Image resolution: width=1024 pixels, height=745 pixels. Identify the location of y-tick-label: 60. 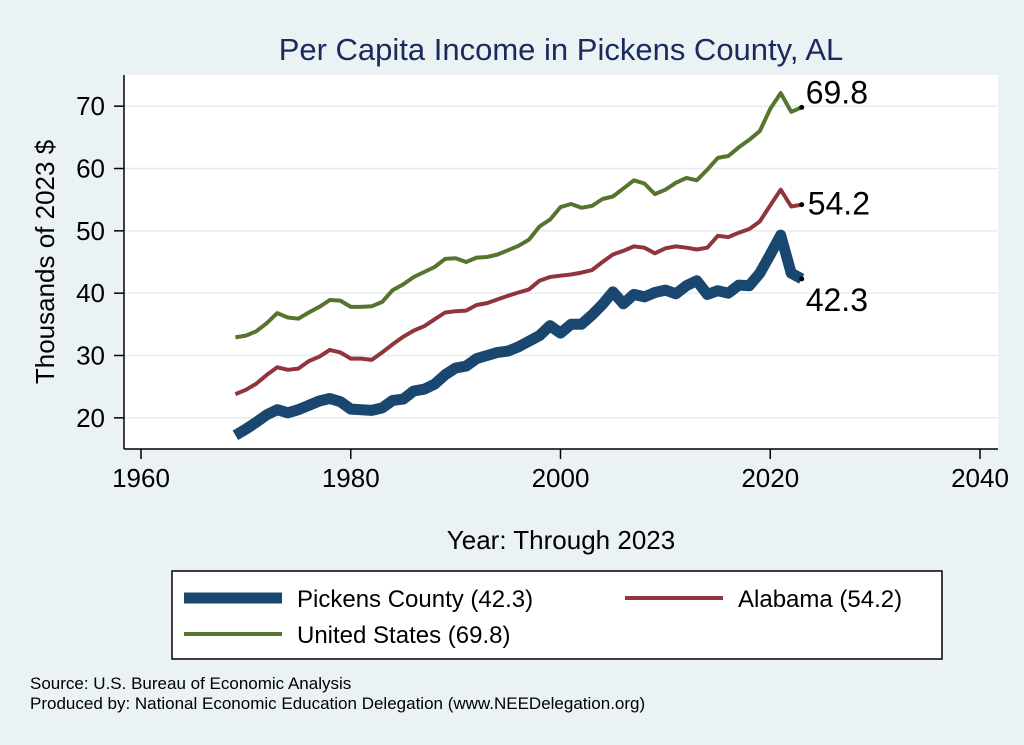
(90, 169).